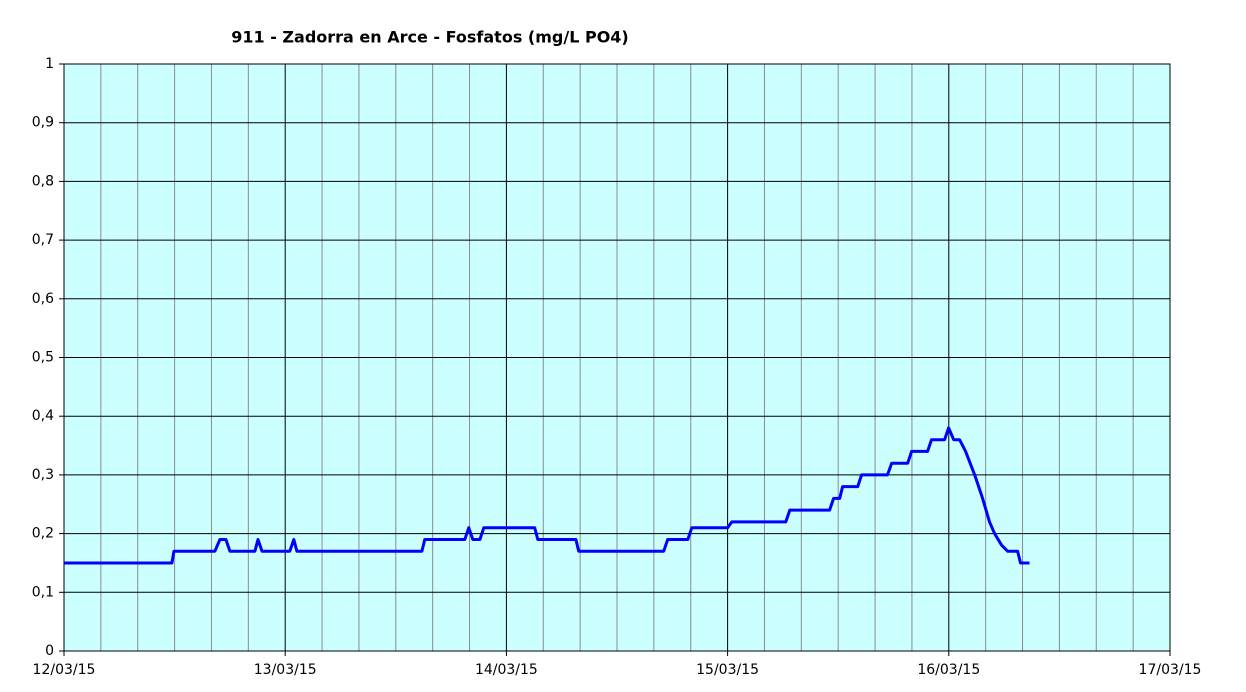  What do you see at coordinates (1170, 670) in the screenshot?
I see `x-tick-label: 17/03/15` at bounding box center [1170, 670].